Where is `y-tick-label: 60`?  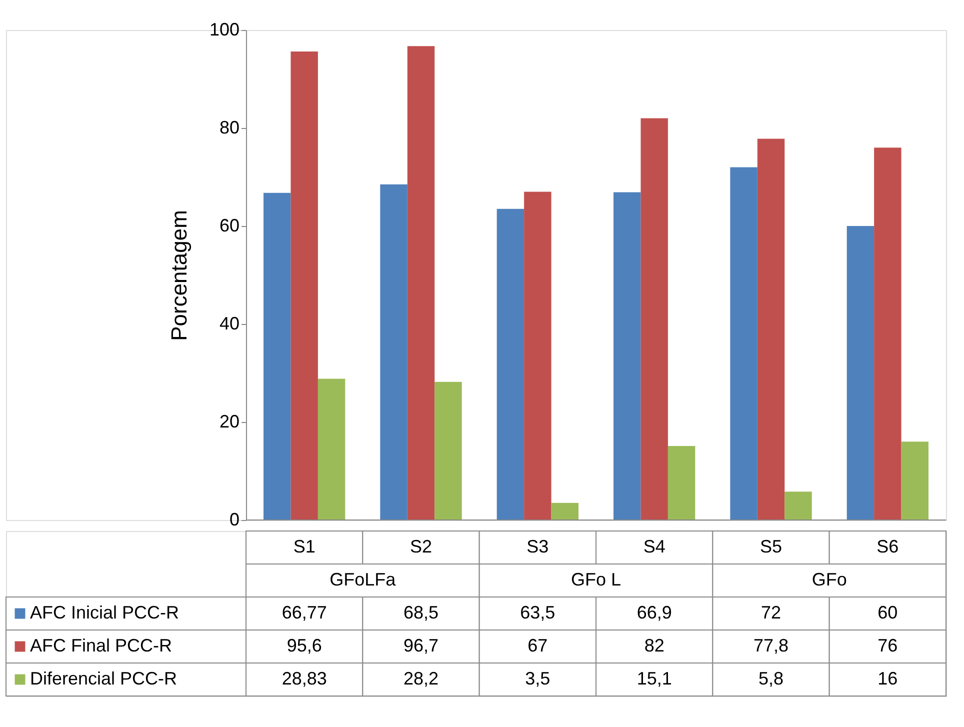
y-tick-label: 60 is located at coordinates (229, 226).